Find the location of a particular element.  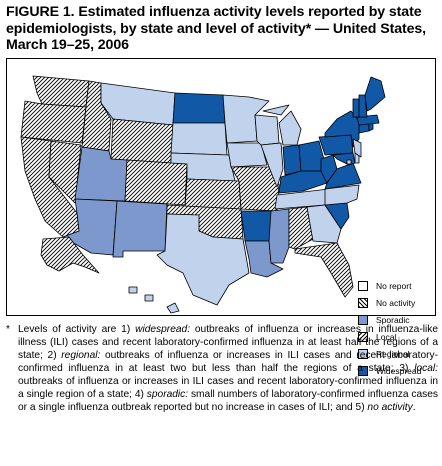

state-ak is located at coordinates (70, 255).